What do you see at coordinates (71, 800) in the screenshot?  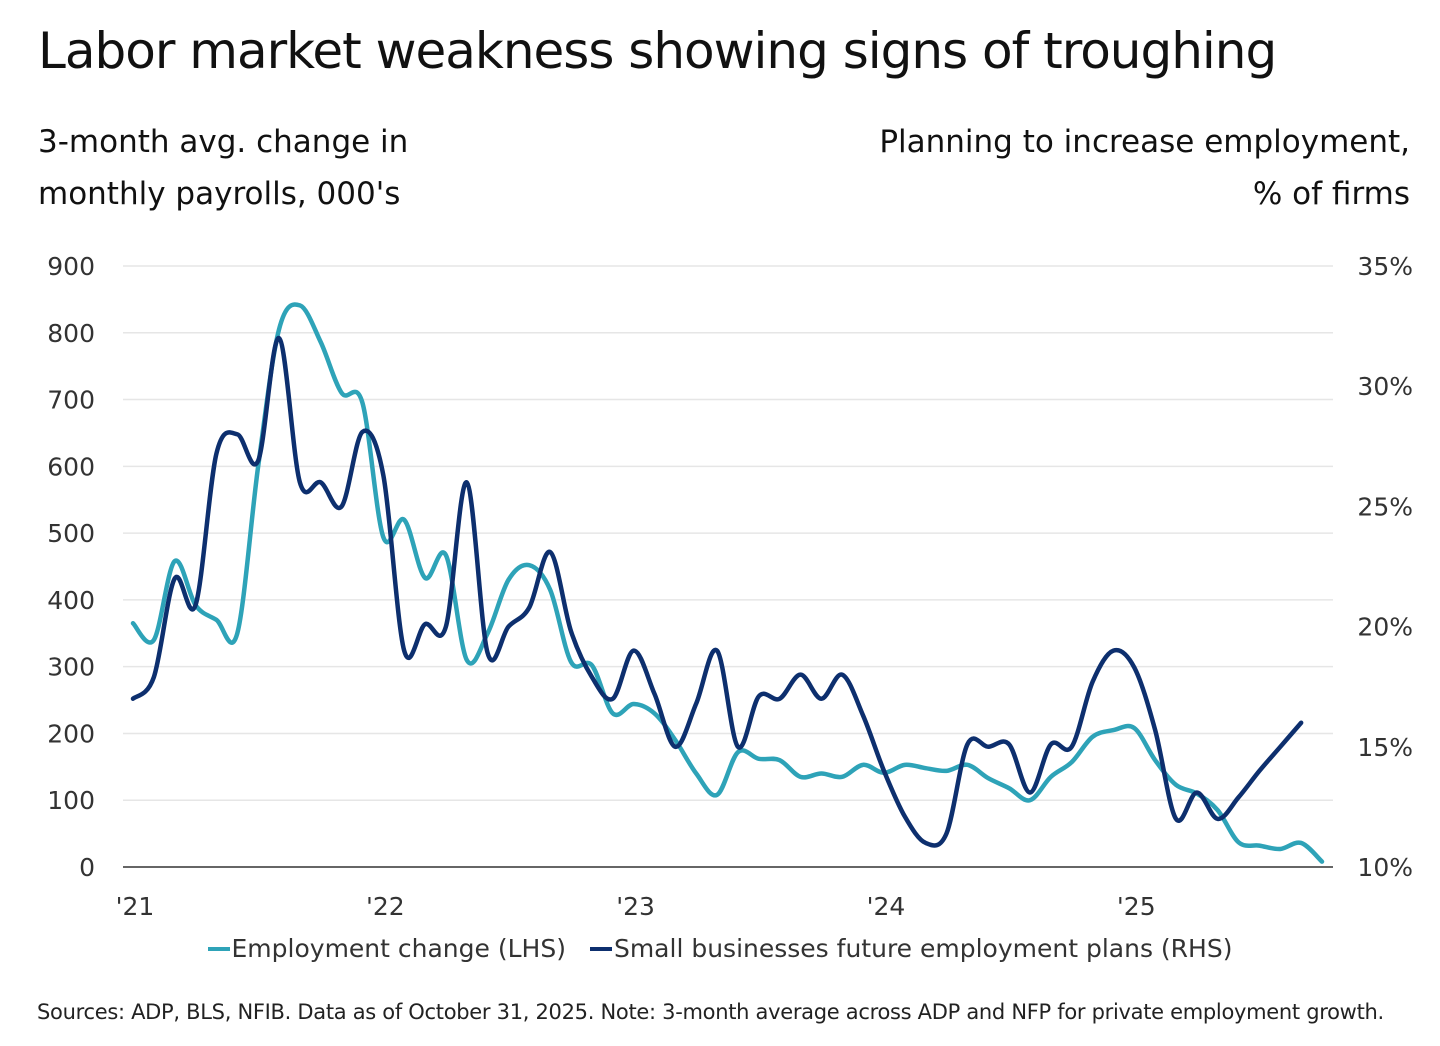 I see `y-tick-left: 100` at bounding box center [71, 800].